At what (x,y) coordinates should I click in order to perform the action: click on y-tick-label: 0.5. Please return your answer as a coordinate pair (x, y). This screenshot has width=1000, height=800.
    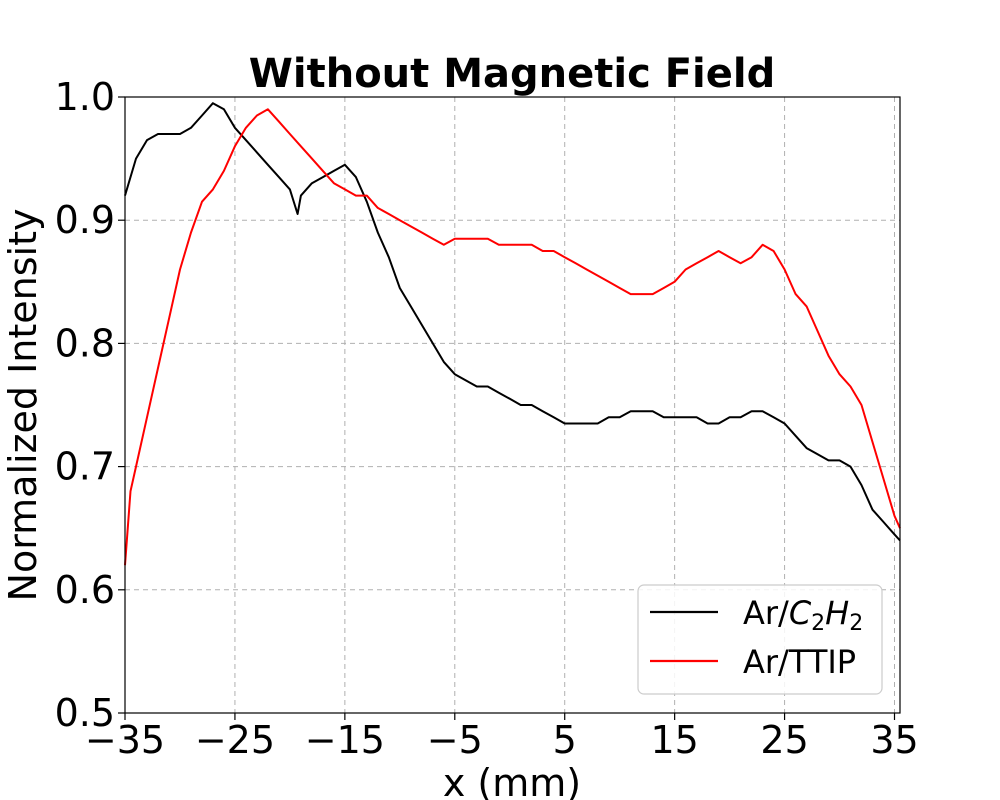
    Looking at the image, I should click on (85, 713).